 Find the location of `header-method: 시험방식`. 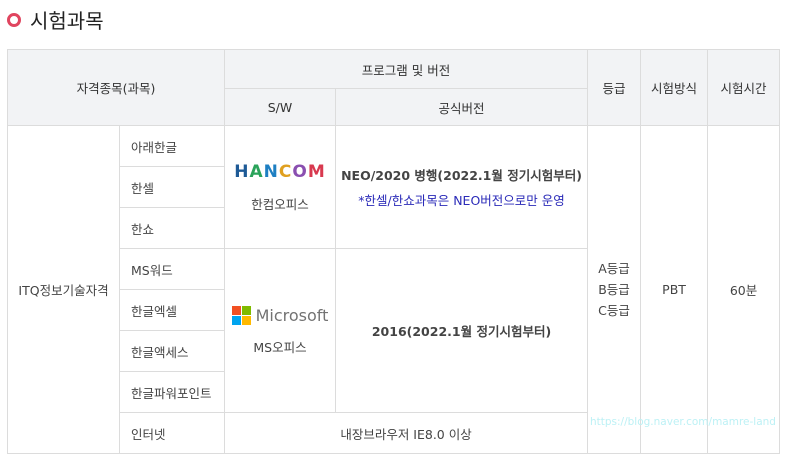

header-method: 시험방식 is located at coordinates (674, 87).